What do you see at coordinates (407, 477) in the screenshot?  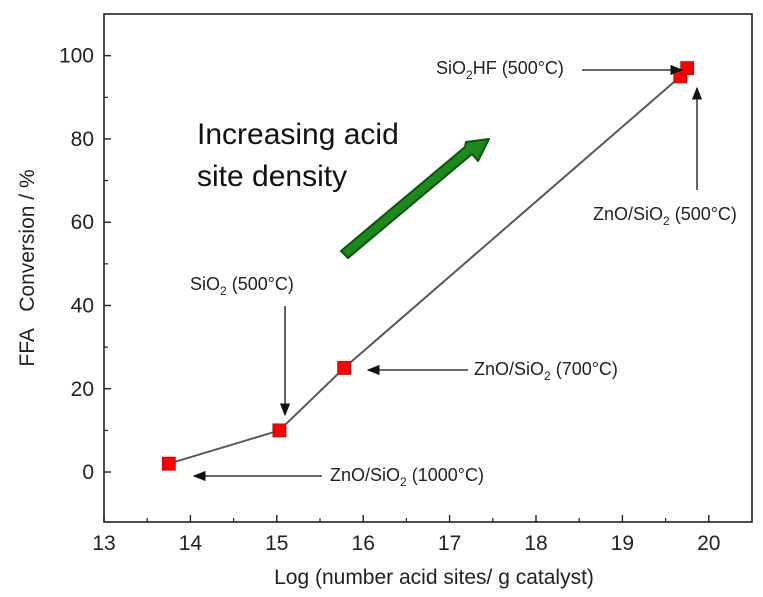 I see `annotation-label-zno1000: ZnO/SiO2 (1000°C)` at bounding box center [407, 477].